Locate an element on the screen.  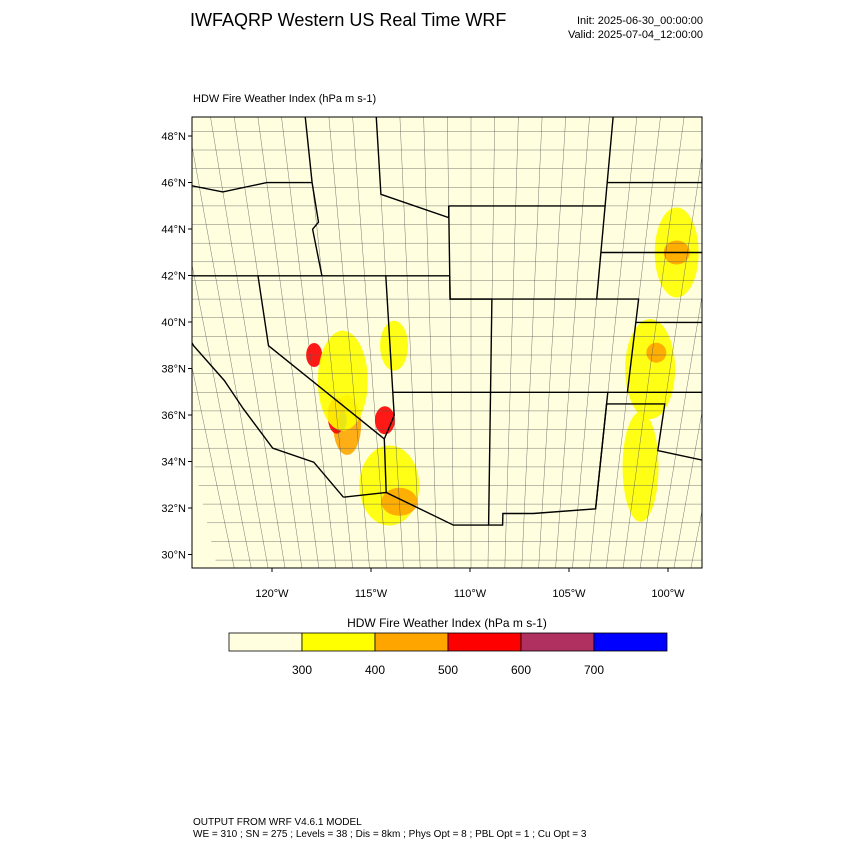
lat-label: 46°N is located at coordinates (173, 184).